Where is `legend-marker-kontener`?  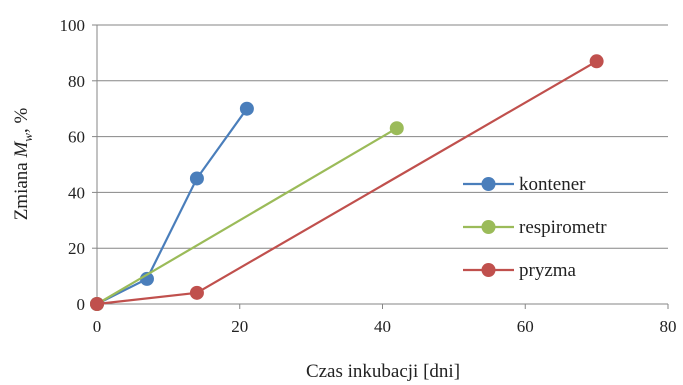 legend-marker-kontener is located at coordinates (488, 184).